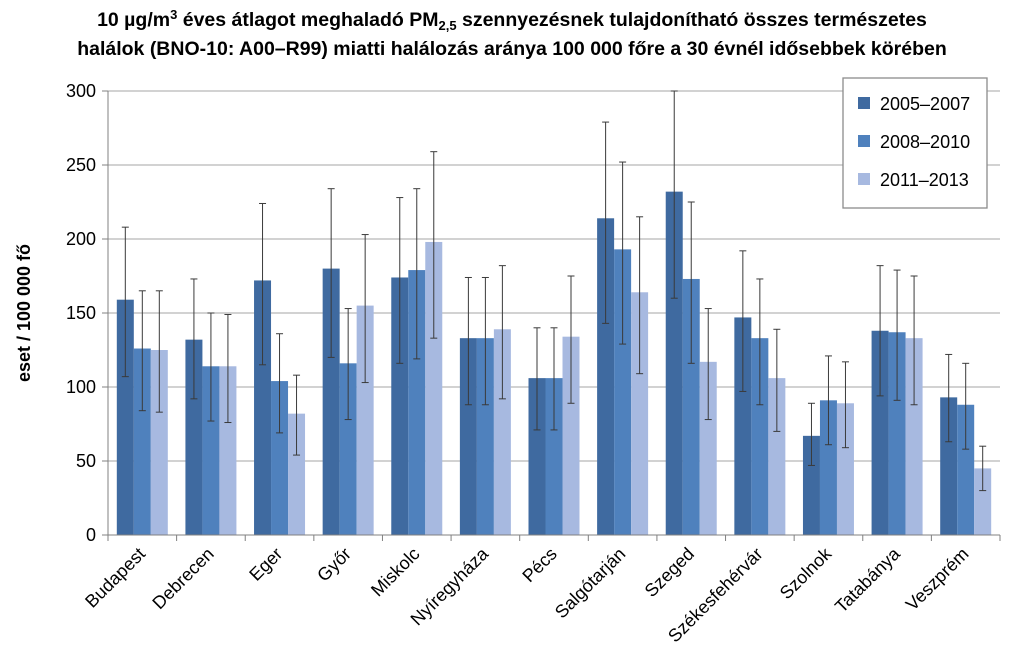 The width and height of the screenshot is (1024, 669). What do you see at coordinates (925, 104) in the screenshot?
I see `legend-label: 2005–2007` at bounding box center [925, 104].